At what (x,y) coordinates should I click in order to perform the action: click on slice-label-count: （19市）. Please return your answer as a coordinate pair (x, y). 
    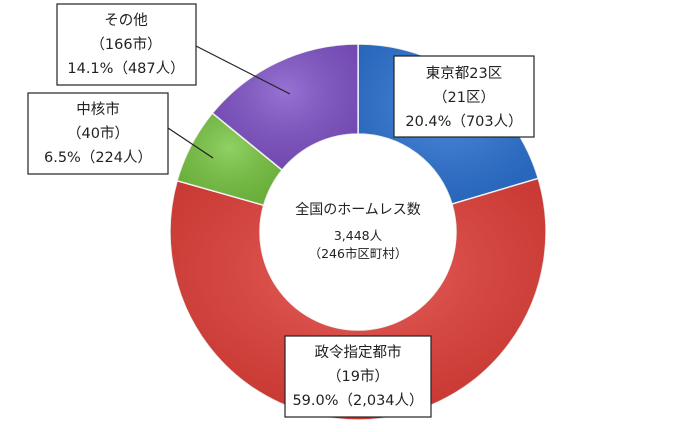
    Looking at the image, I should click on (358, 376).